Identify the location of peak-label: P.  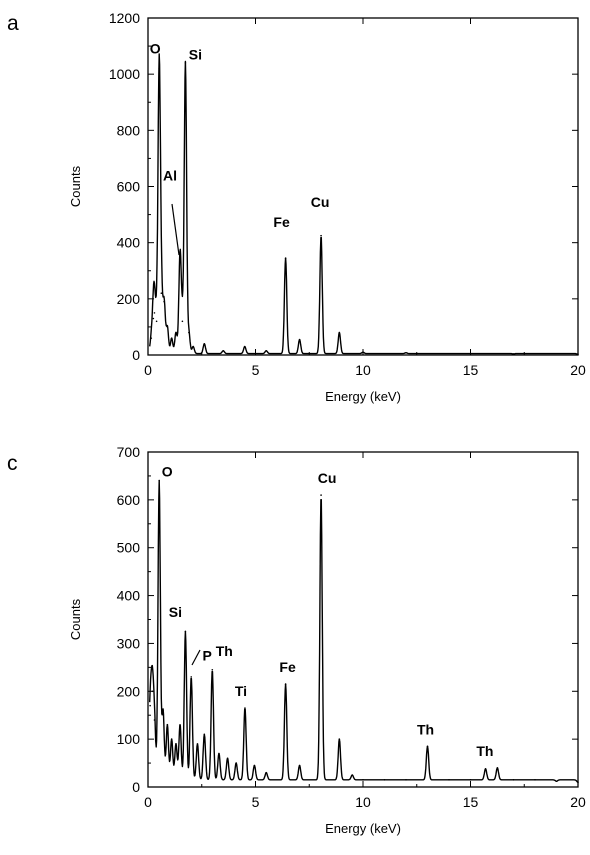
(207, 656).